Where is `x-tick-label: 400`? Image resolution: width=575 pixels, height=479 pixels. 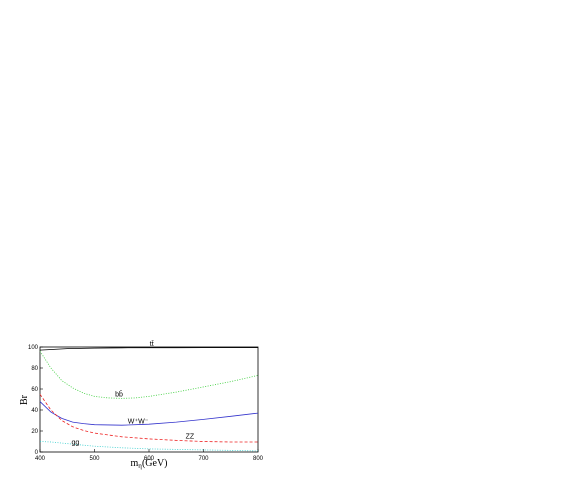 x-tick-label: 400 is located at coordinates (40, 459).